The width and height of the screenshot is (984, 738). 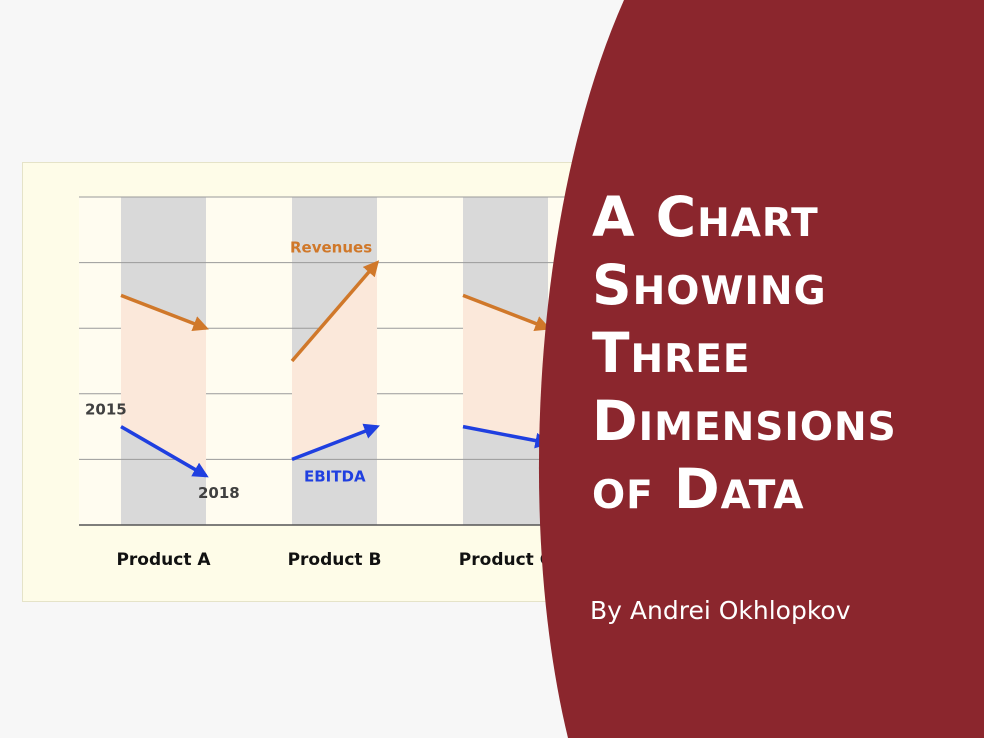 I want to click on category-label: Product A, so click(x=163, y=560).